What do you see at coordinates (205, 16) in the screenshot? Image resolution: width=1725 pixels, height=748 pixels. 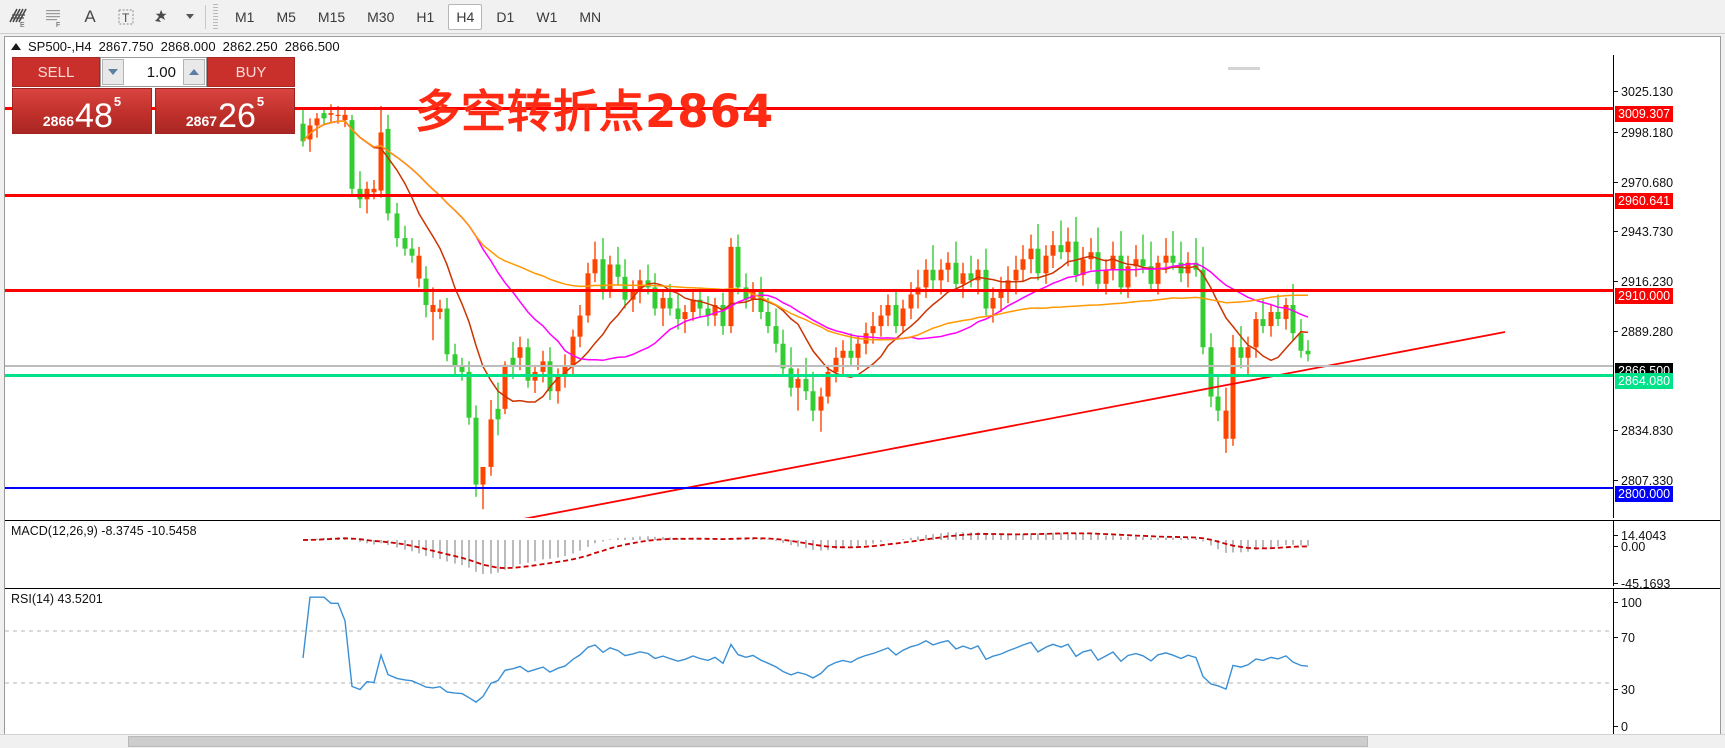 I see `toolbar-divider` at bounding box center [205, 16].